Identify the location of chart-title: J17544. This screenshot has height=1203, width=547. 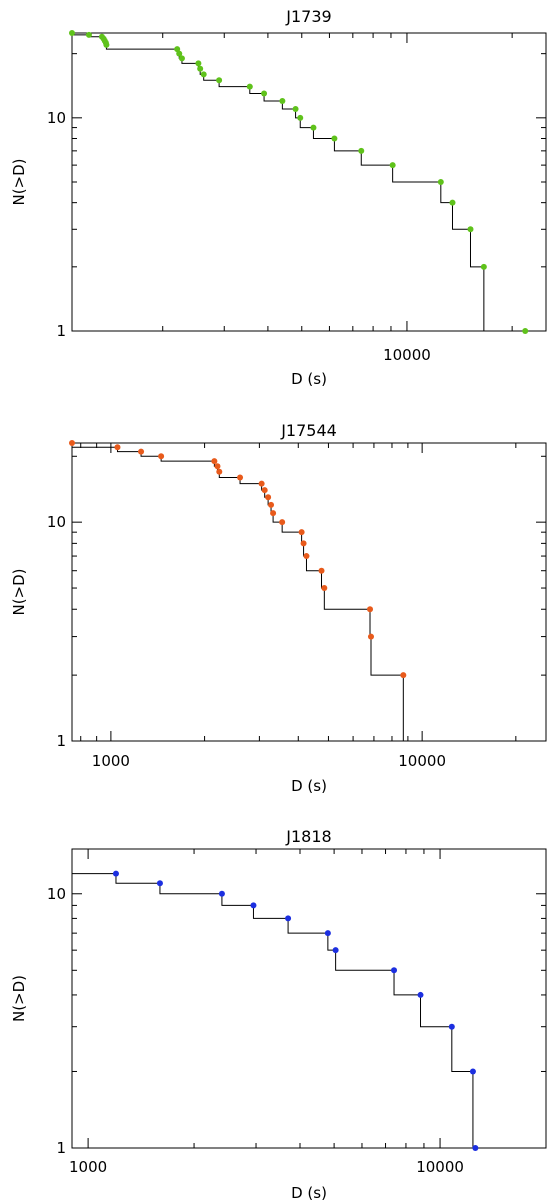
(308, 430).